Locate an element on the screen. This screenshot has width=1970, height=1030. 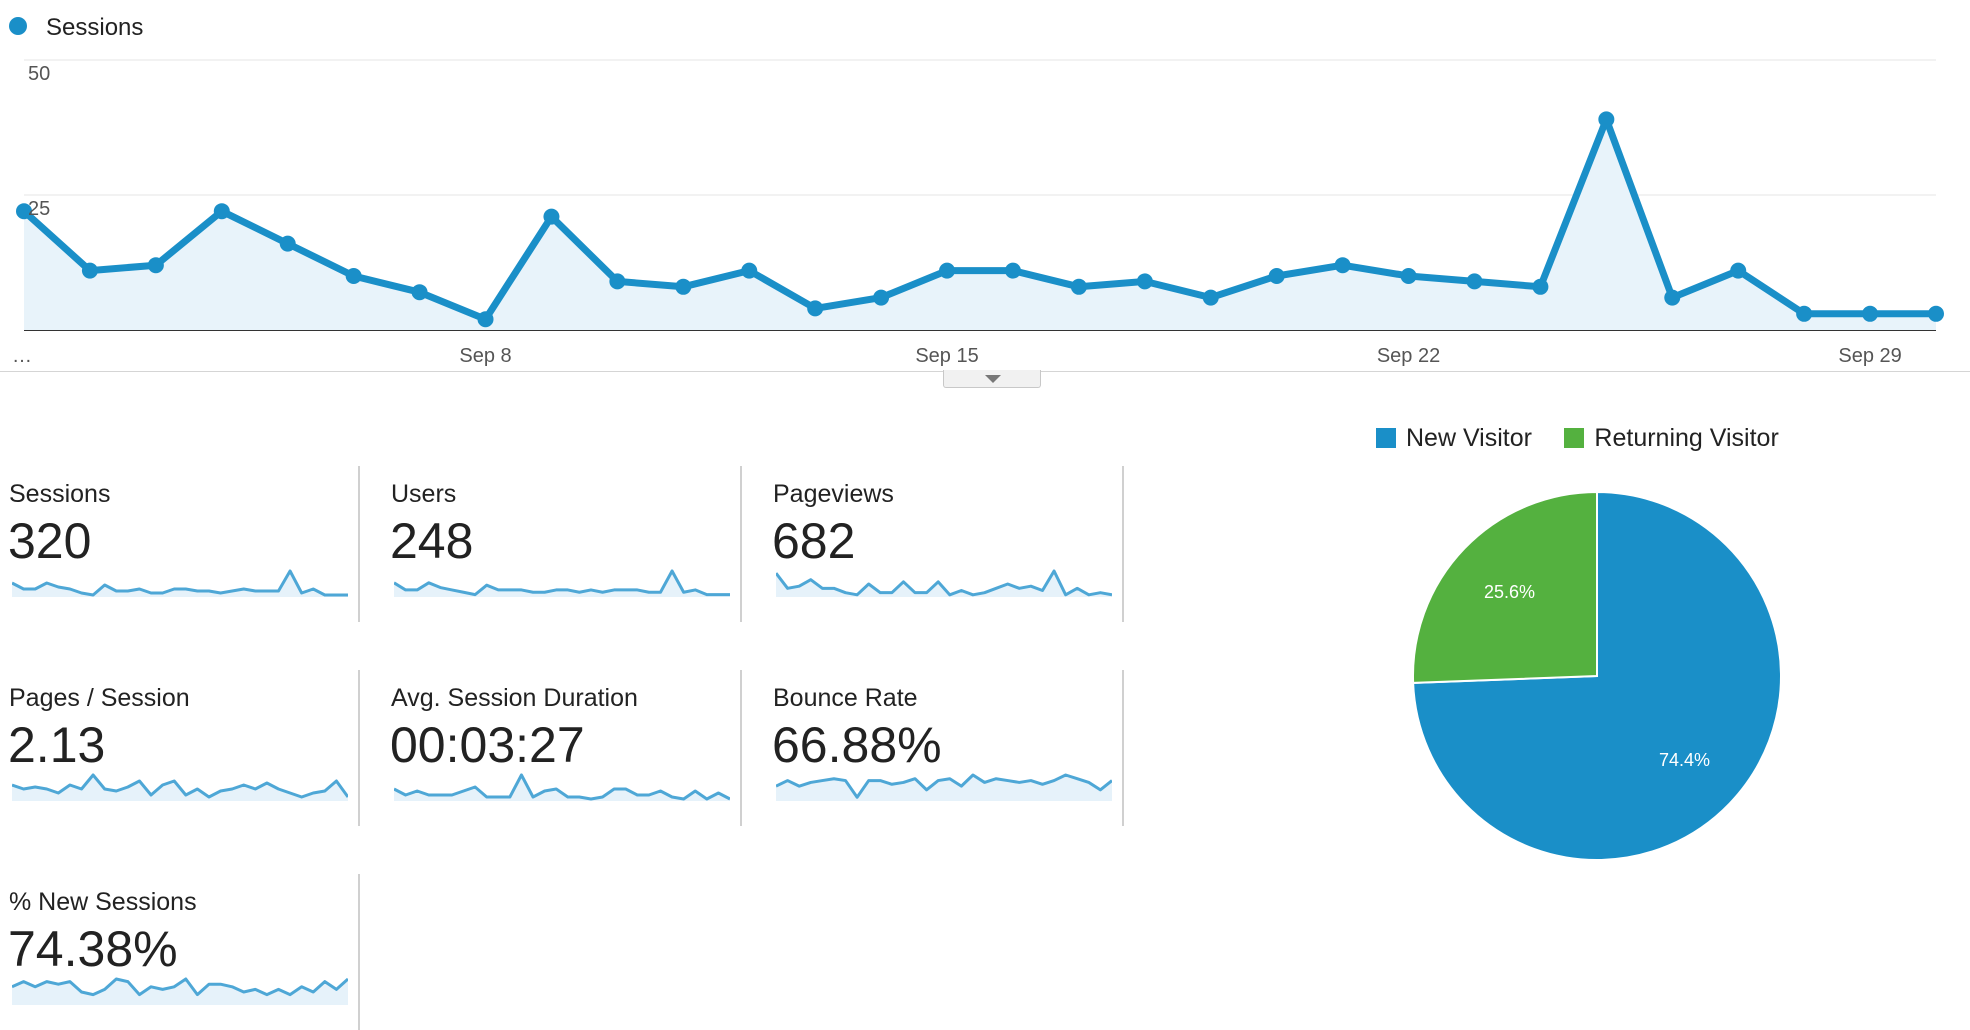
metric-value: 66.88% is located at coordinates (857, 745).